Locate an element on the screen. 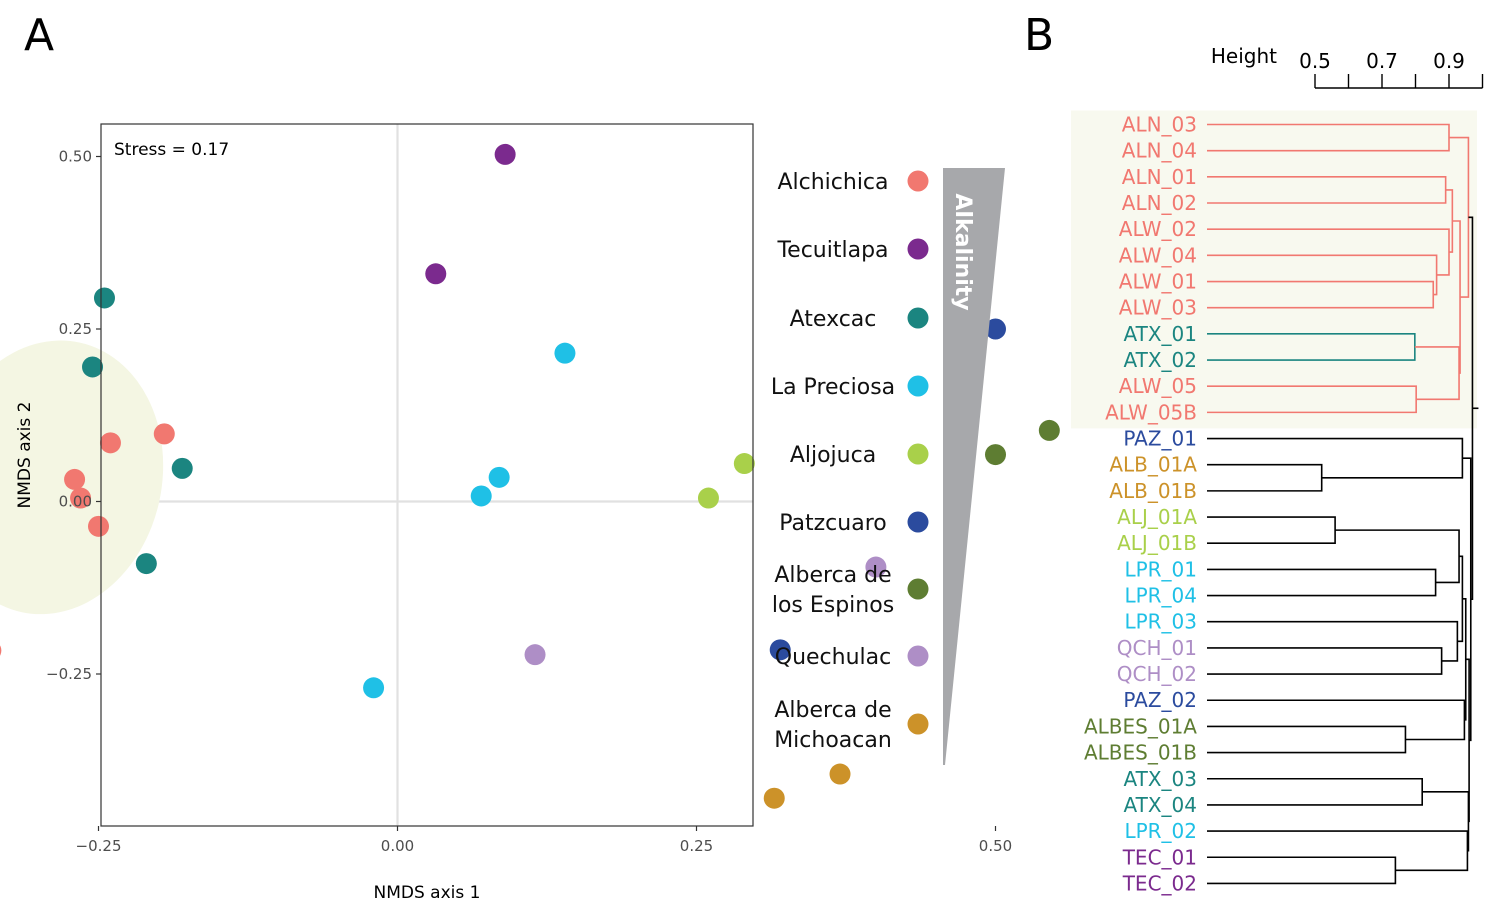 The width and height of the screenshot is (1499, 909). dendrogram-leaf-label: ALB_01B is located at coordinates (1153, 491).